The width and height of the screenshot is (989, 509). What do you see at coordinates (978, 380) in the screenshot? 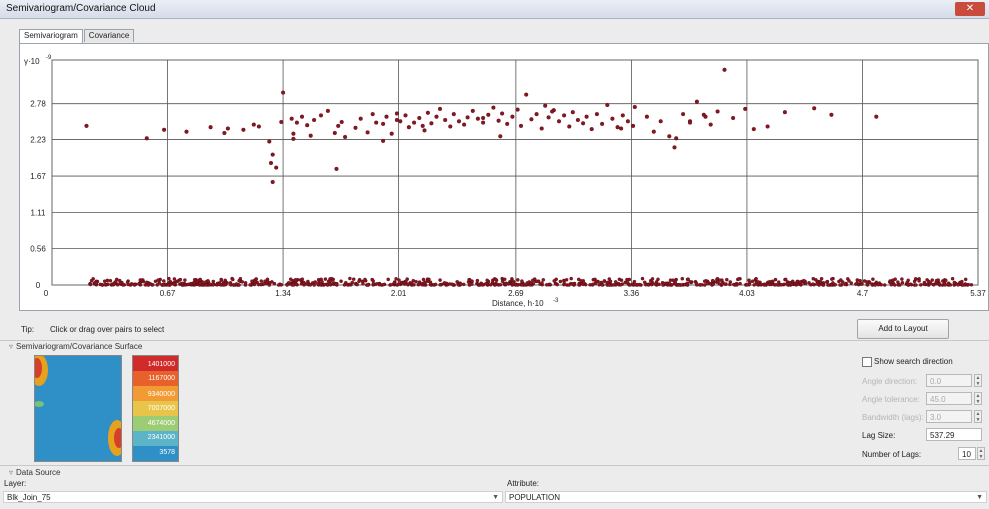
I see `angle-direction-spinner: ▲ ▼` at bounding box center [978, 380].